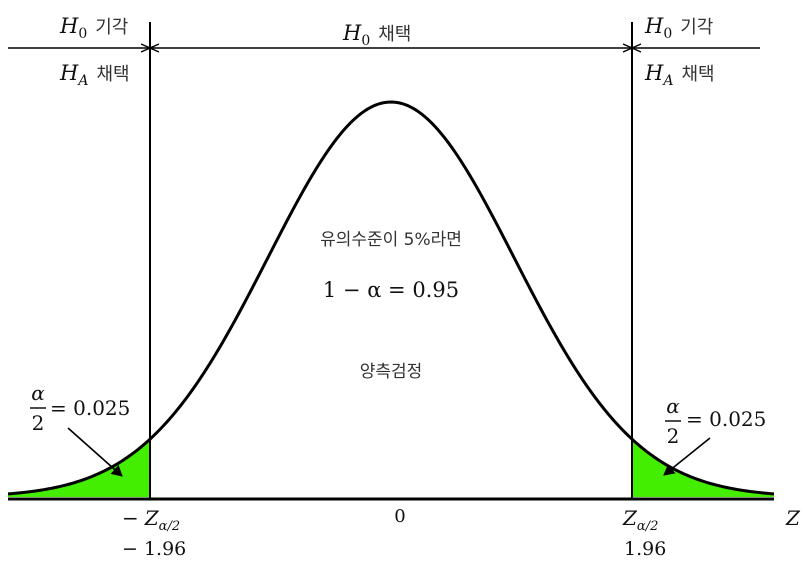 This screenshot has height=569, width=806. What do you see at coordinates (673, 406) in the screenshot?
I see `right-alpha-numerator: α` at bounding box center [673, 406].